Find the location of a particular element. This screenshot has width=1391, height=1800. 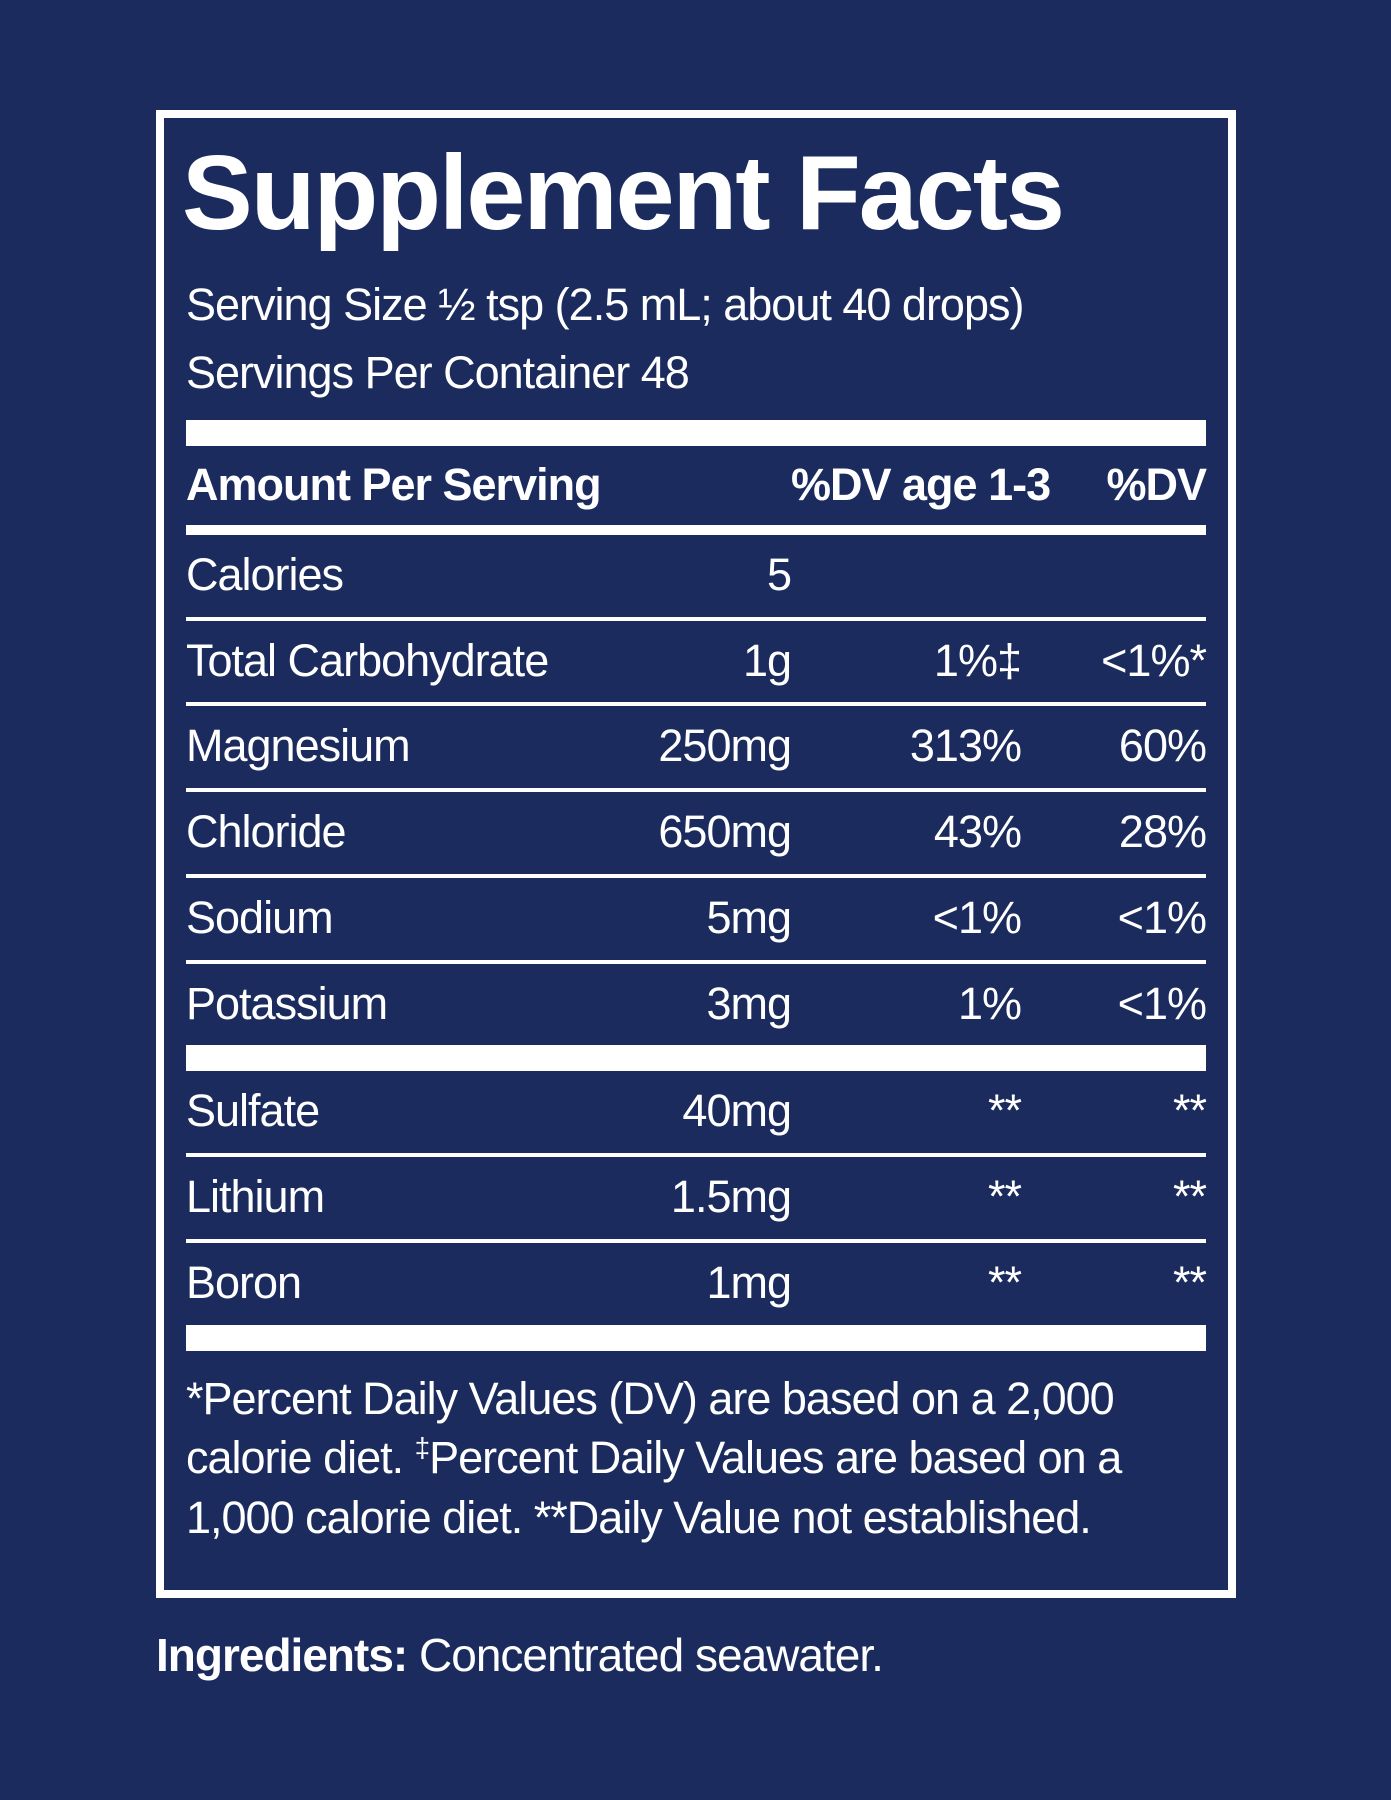

nutrient-amount: 1mg is located at coordinates (749, 1282).